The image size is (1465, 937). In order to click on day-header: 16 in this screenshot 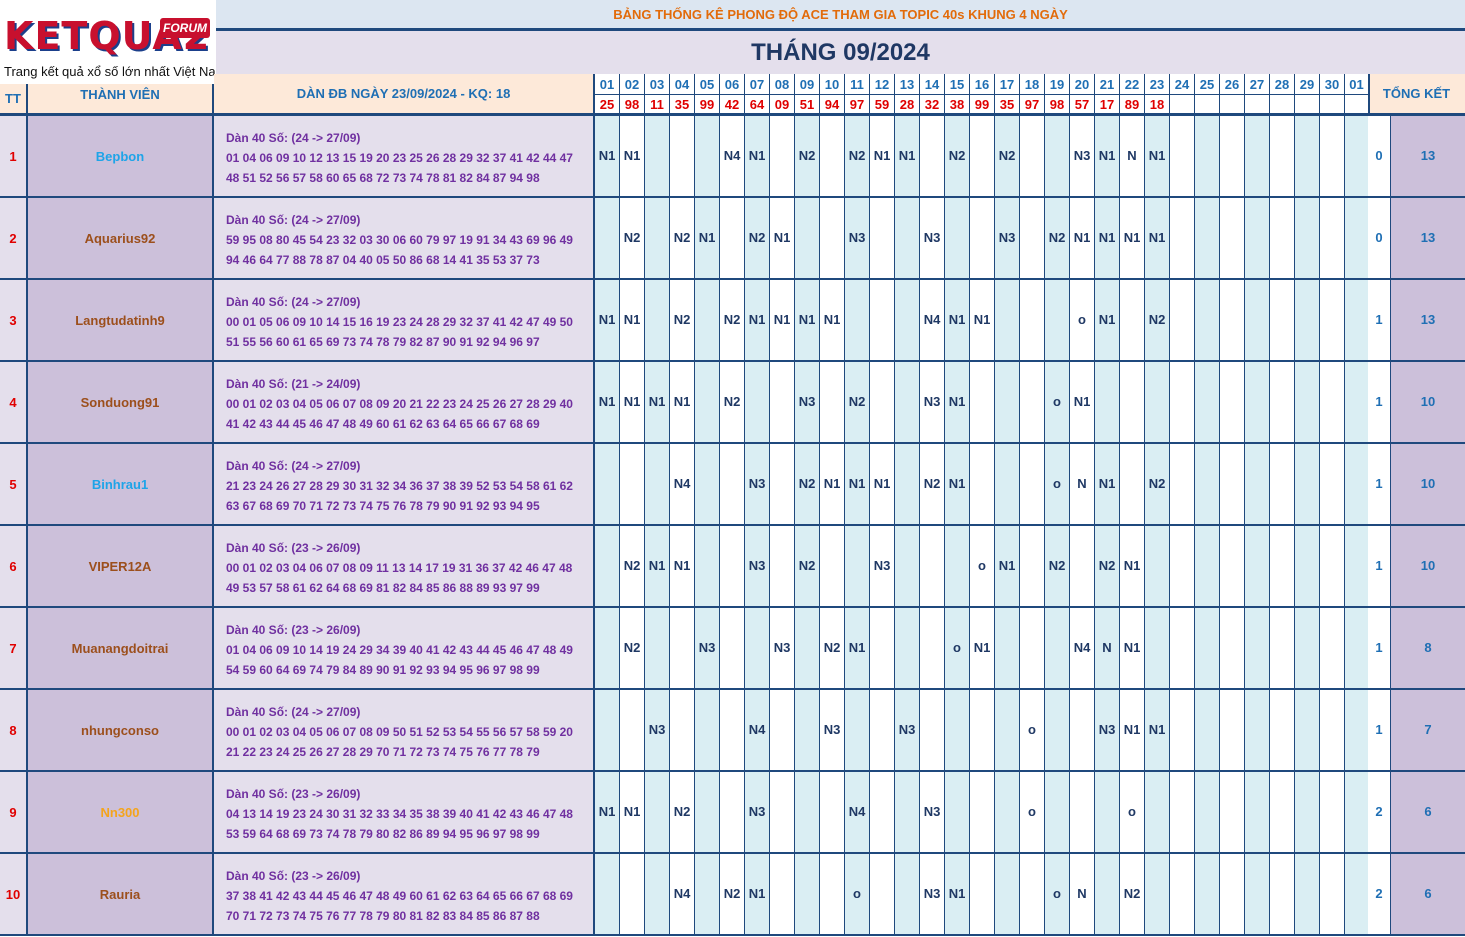, I will do `click(982, 84)`.